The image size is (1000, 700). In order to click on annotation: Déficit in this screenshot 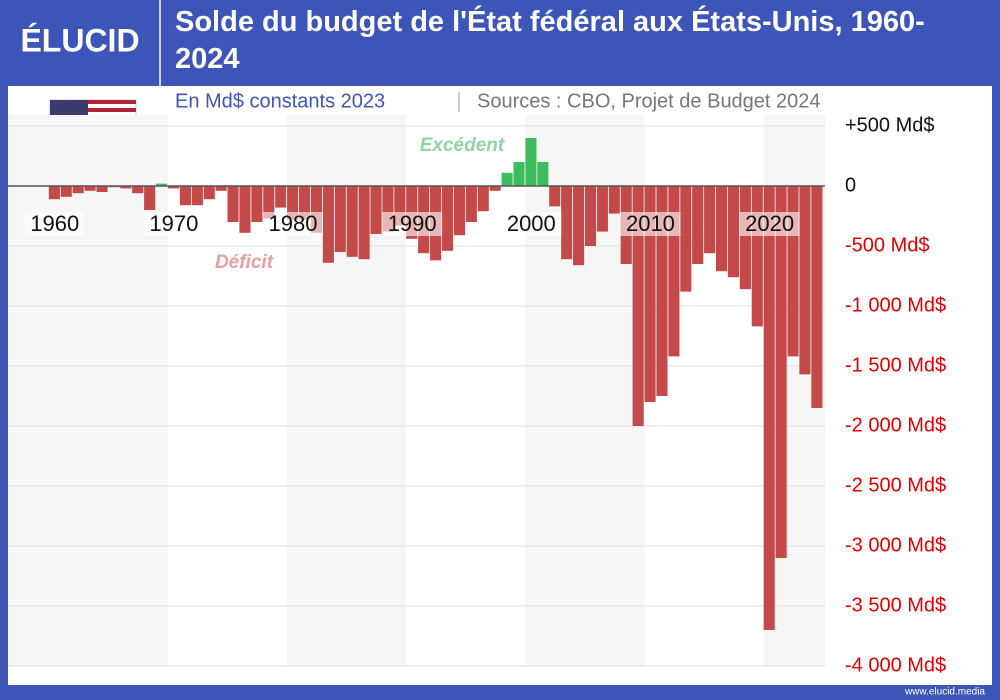, I will do `click(244, 262)`.